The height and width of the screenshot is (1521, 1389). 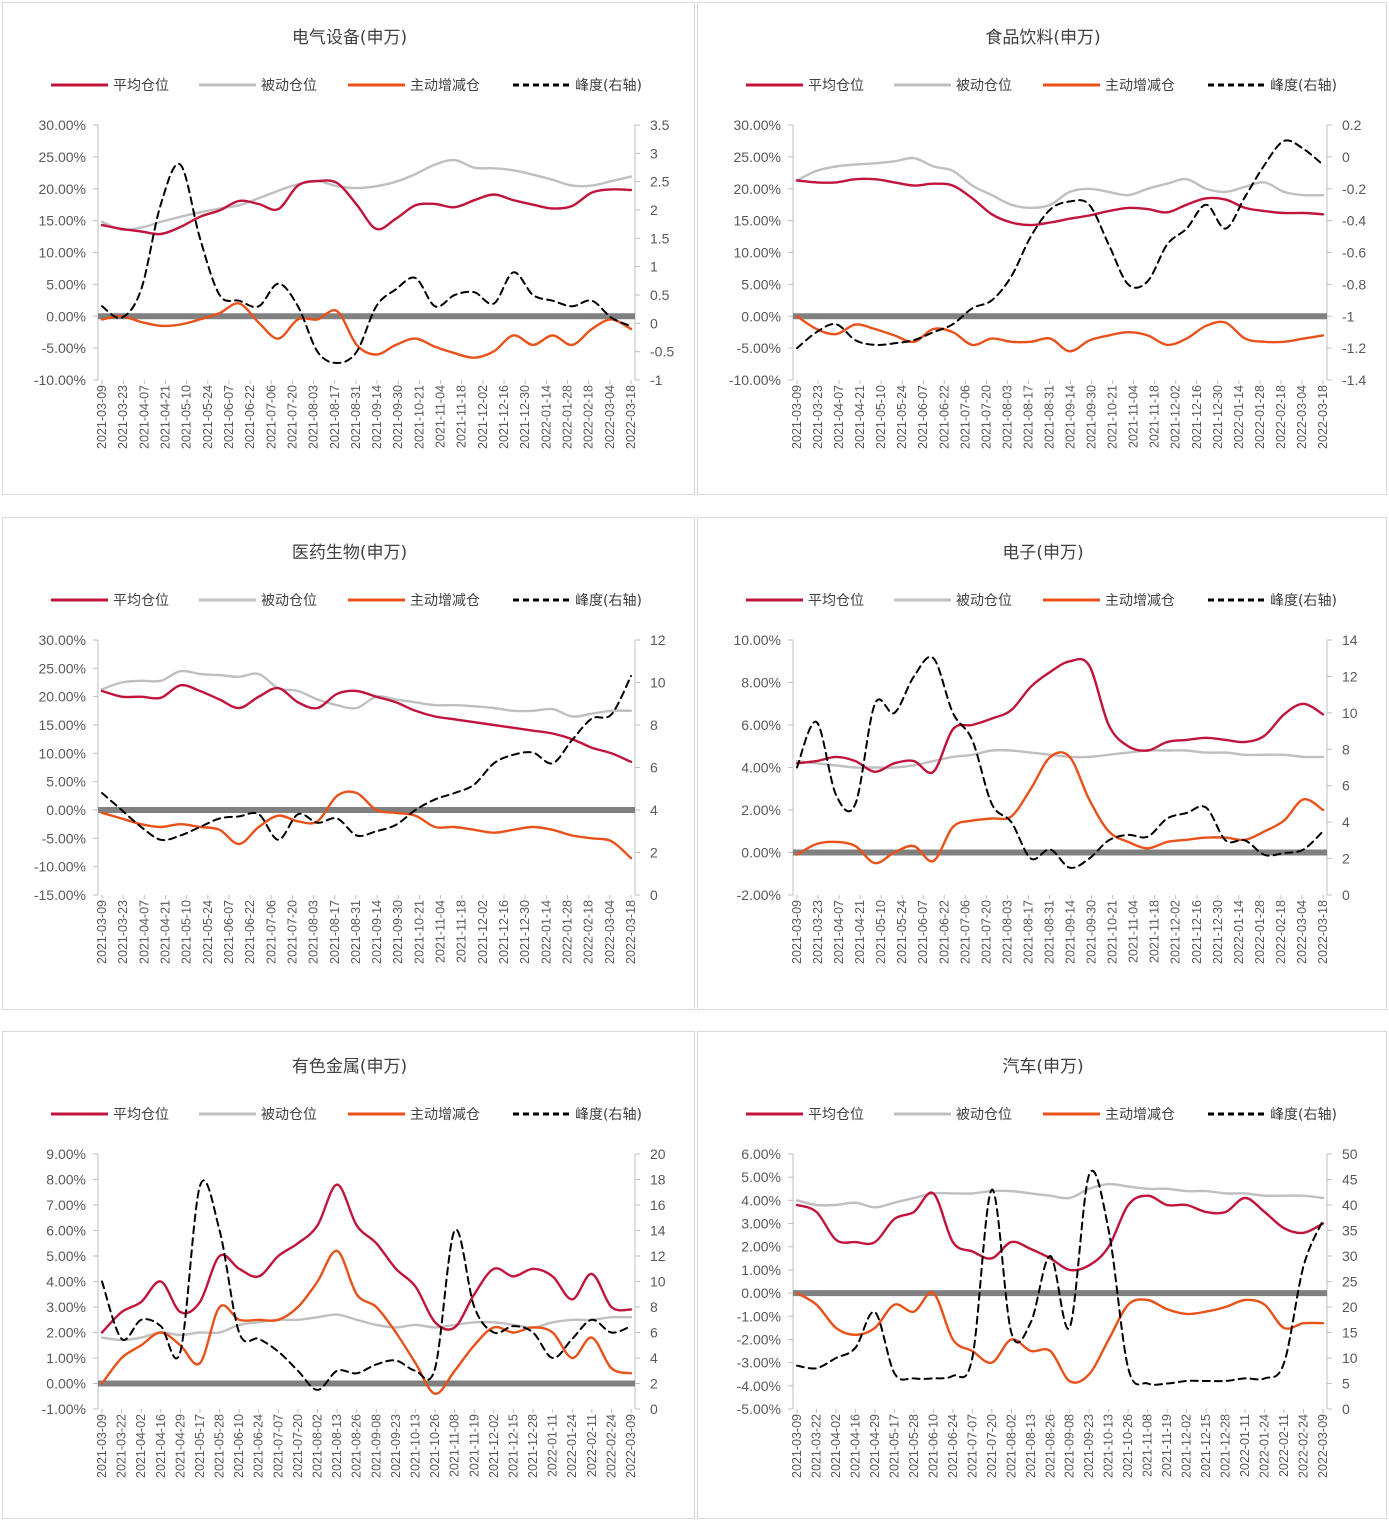 I want to click on left-tick-label: -2.00%, so click(x=759, y=895).